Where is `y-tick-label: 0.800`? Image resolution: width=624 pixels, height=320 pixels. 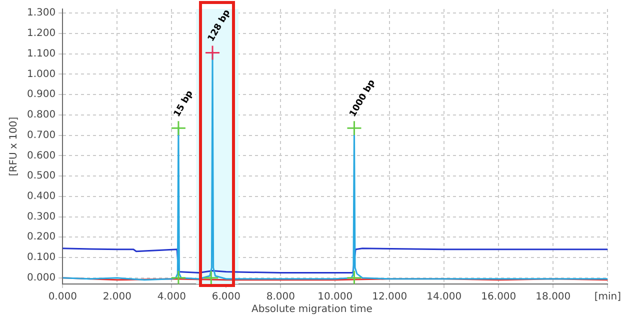
y-tick-label: 0.800 is located at coordinates (41, 115).